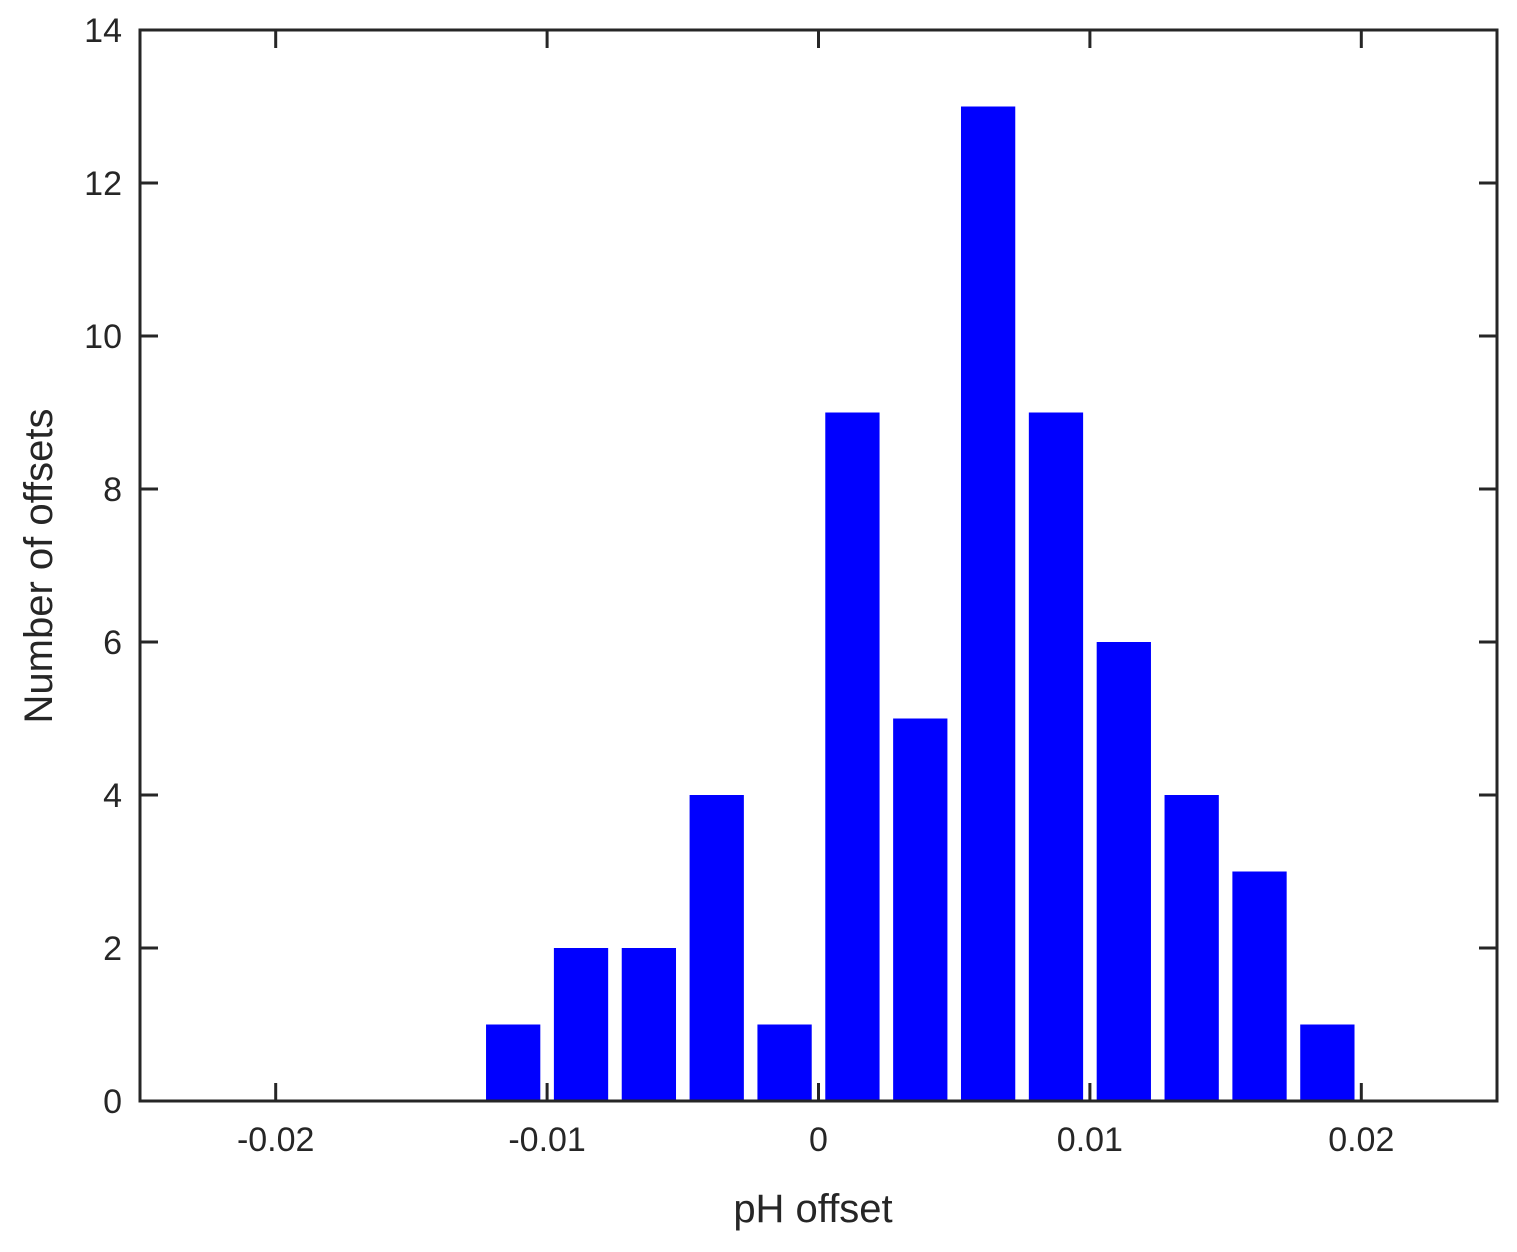  What do you see at coordinates (112, 1102) in the screenshot?
I see `y-tick-label: 0` at bounding box center [112, 1102].